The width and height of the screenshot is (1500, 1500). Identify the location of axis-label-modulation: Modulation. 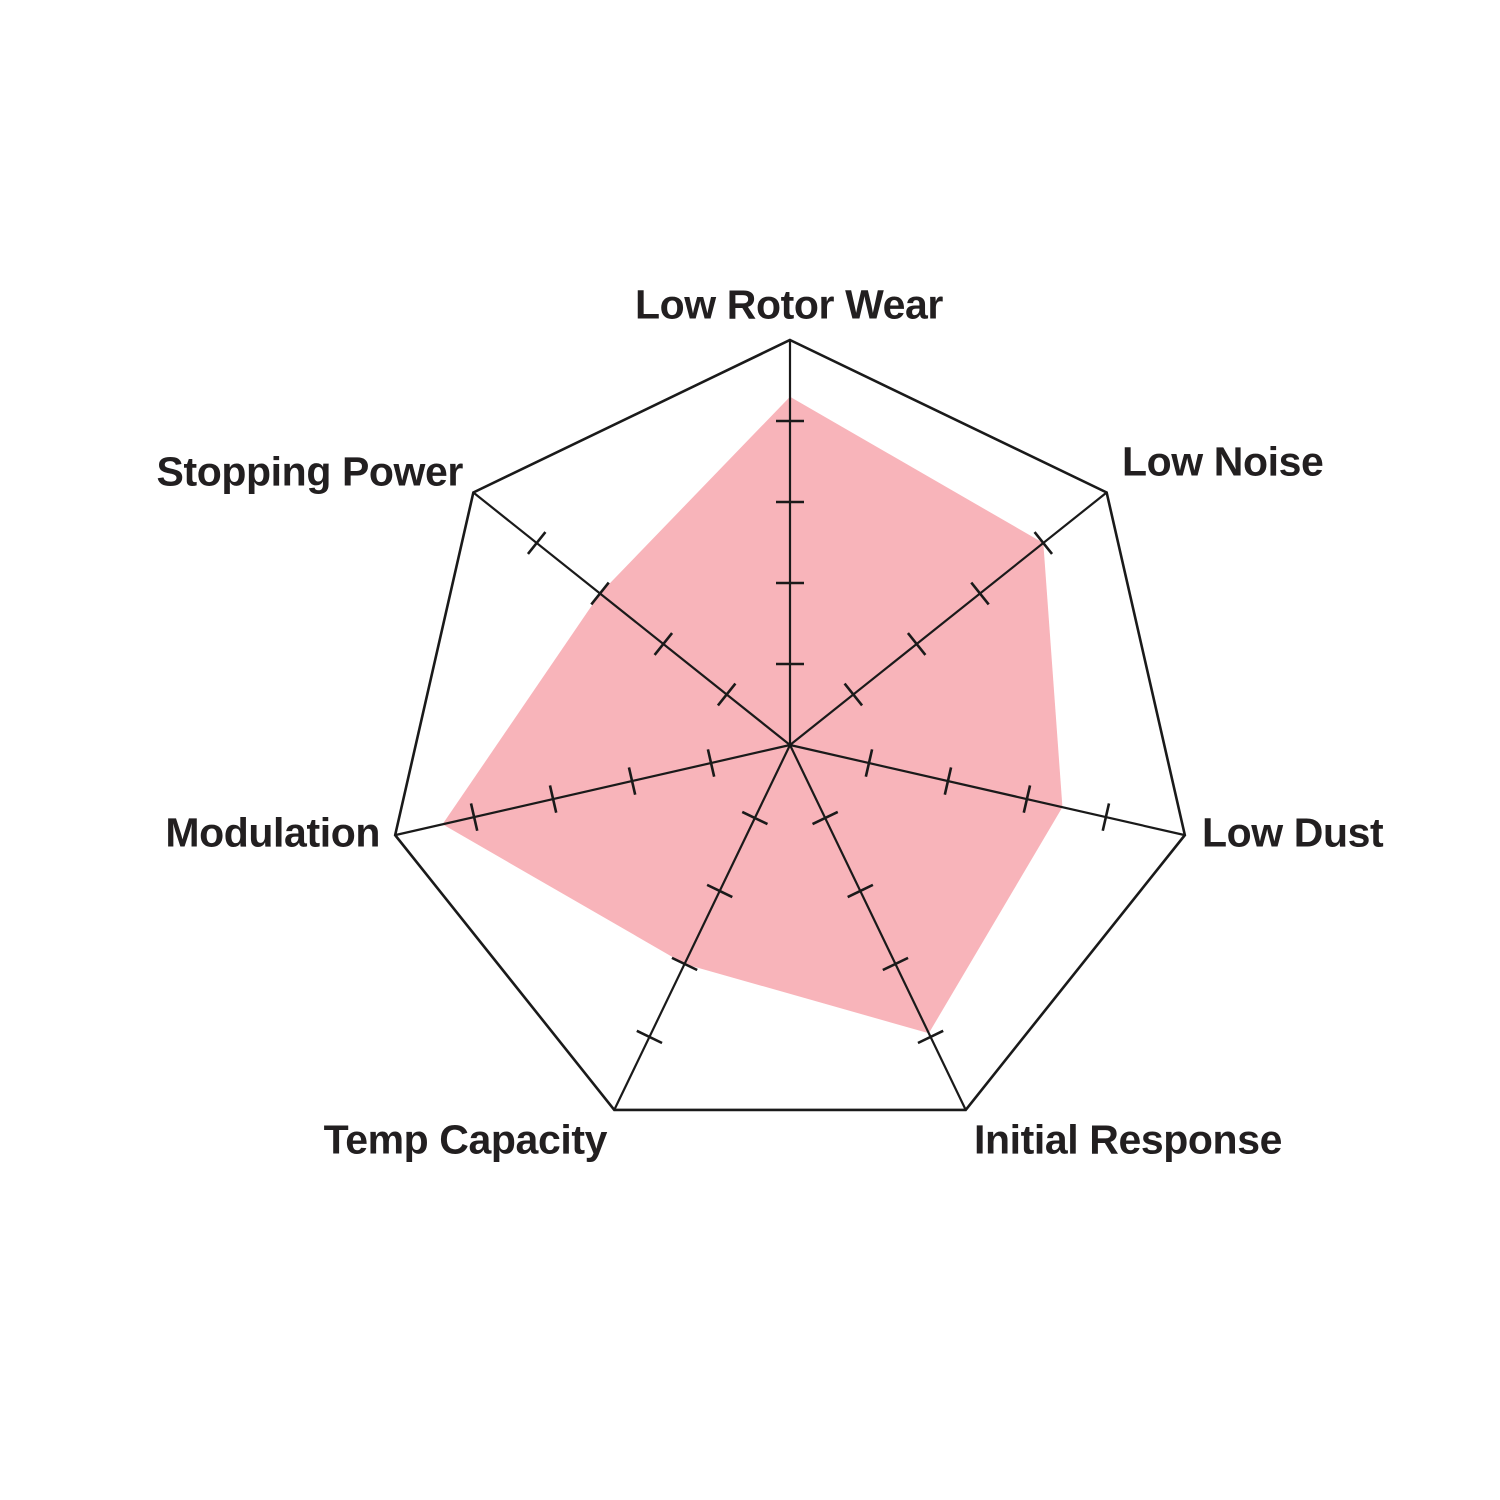
(272, 832).